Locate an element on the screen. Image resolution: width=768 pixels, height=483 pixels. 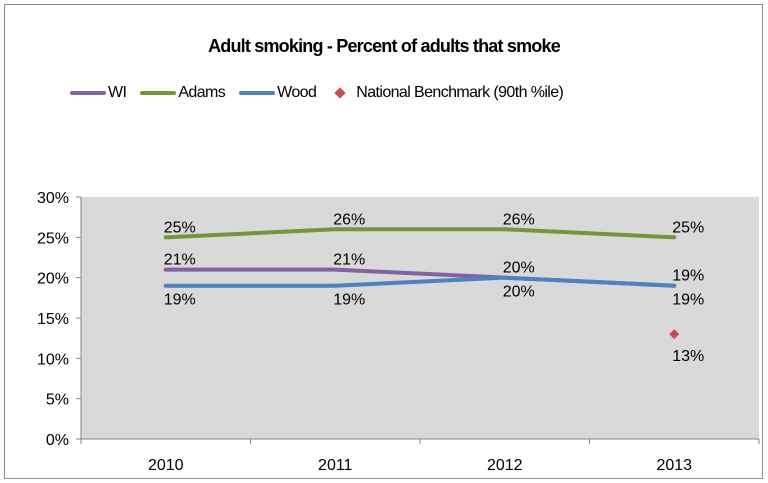
x-tick-label: 2011 is located at coordinates (335, 465).